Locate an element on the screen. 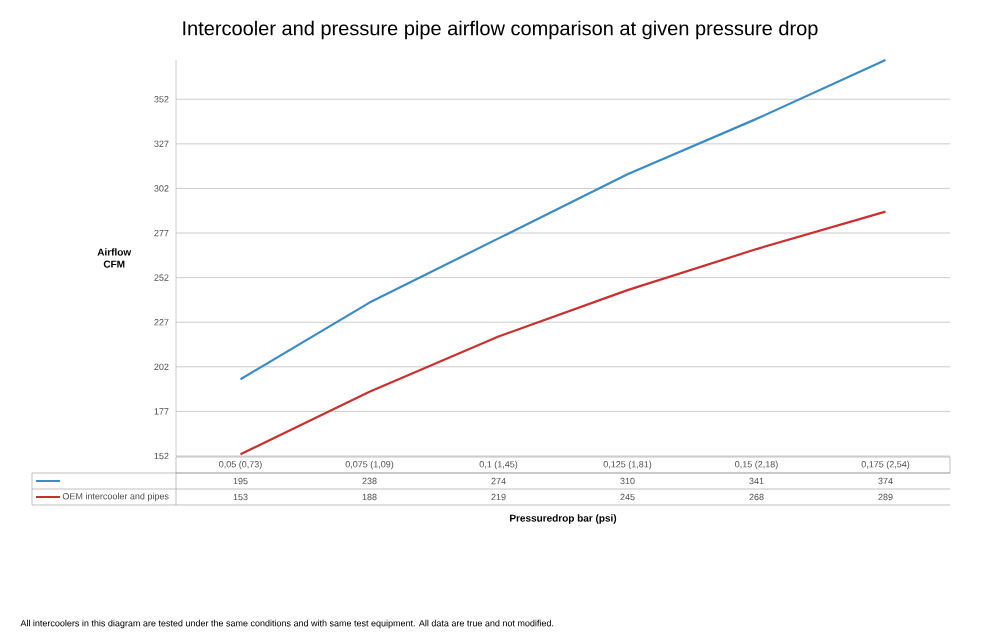 This screenshot has width=1000, height=644. chart-title: Intercooler and pressure pipe airflow comparison at given pressure drop is located at coordinates (500, 30).